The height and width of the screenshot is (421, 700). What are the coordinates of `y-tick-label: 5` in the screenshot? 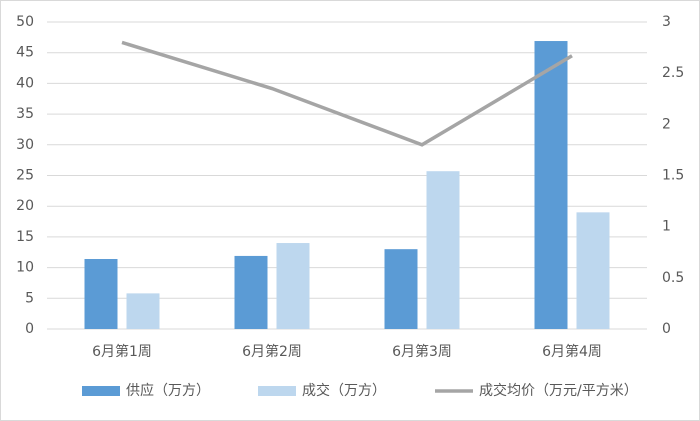 It's located at (29, 298).